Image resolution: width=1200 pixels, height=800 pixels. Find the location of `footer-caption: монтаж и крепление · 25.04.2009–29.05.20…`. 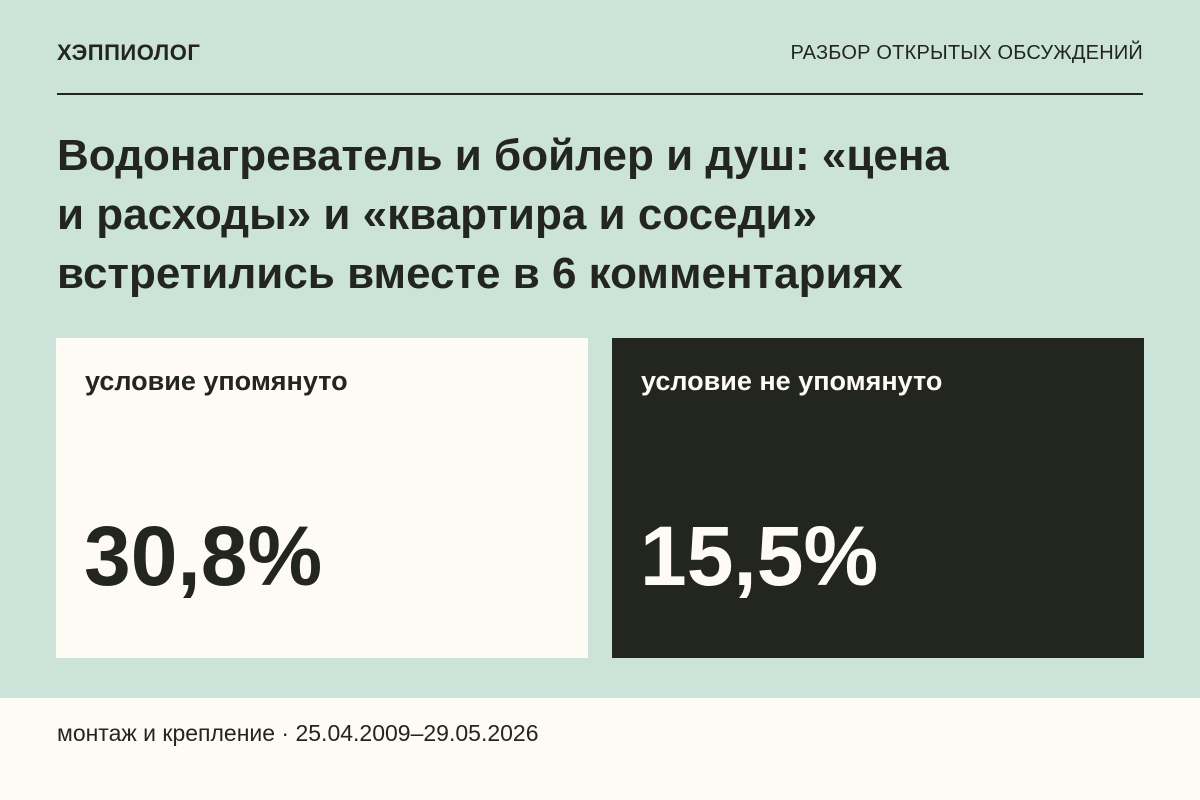

footer-caption: монтаж и крепление · 25.04.2009–29.05.20… is located at coordinates (298, 733).